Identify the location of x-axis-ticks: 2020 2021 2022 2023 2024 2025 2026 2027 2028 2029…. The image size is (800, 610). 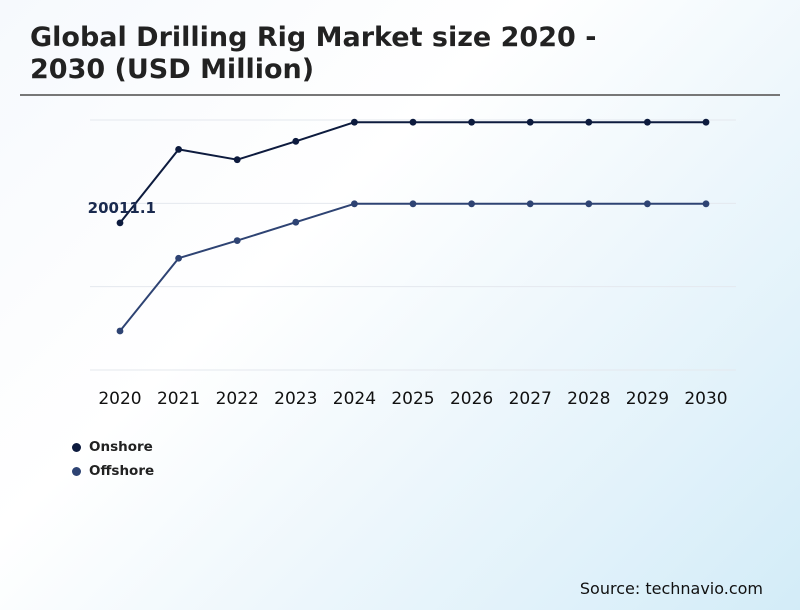
(412, 399).